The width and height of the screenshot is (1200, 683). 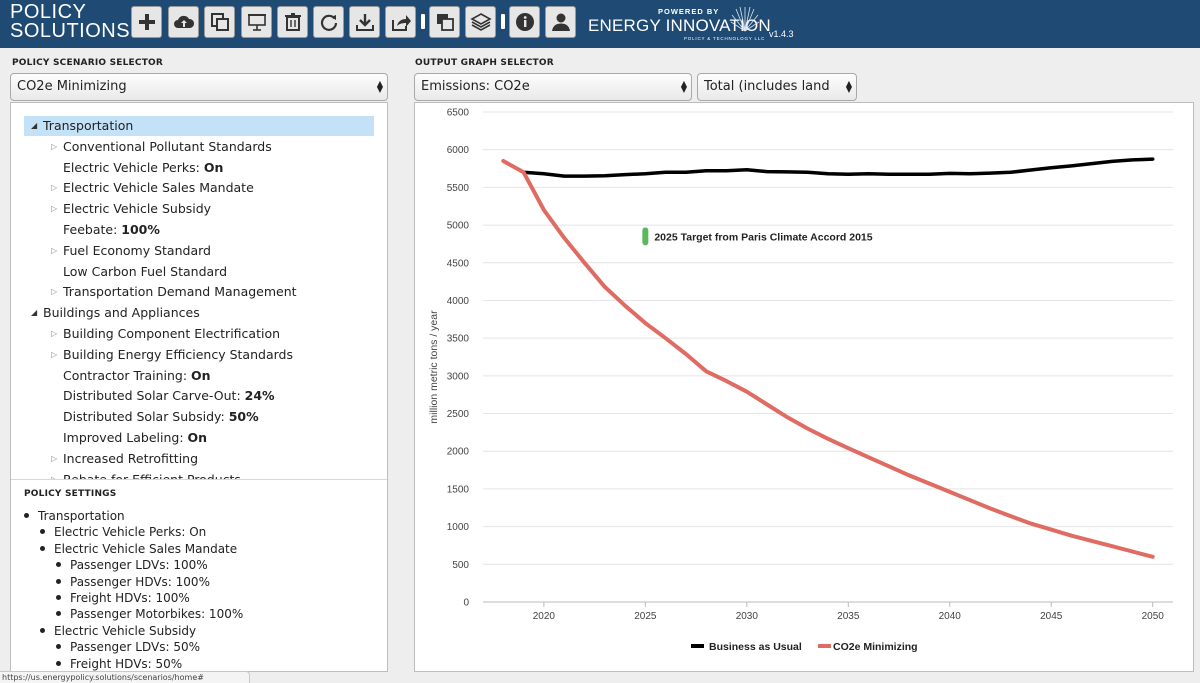 I want to click on layers-button, so click(x=480, y=22).